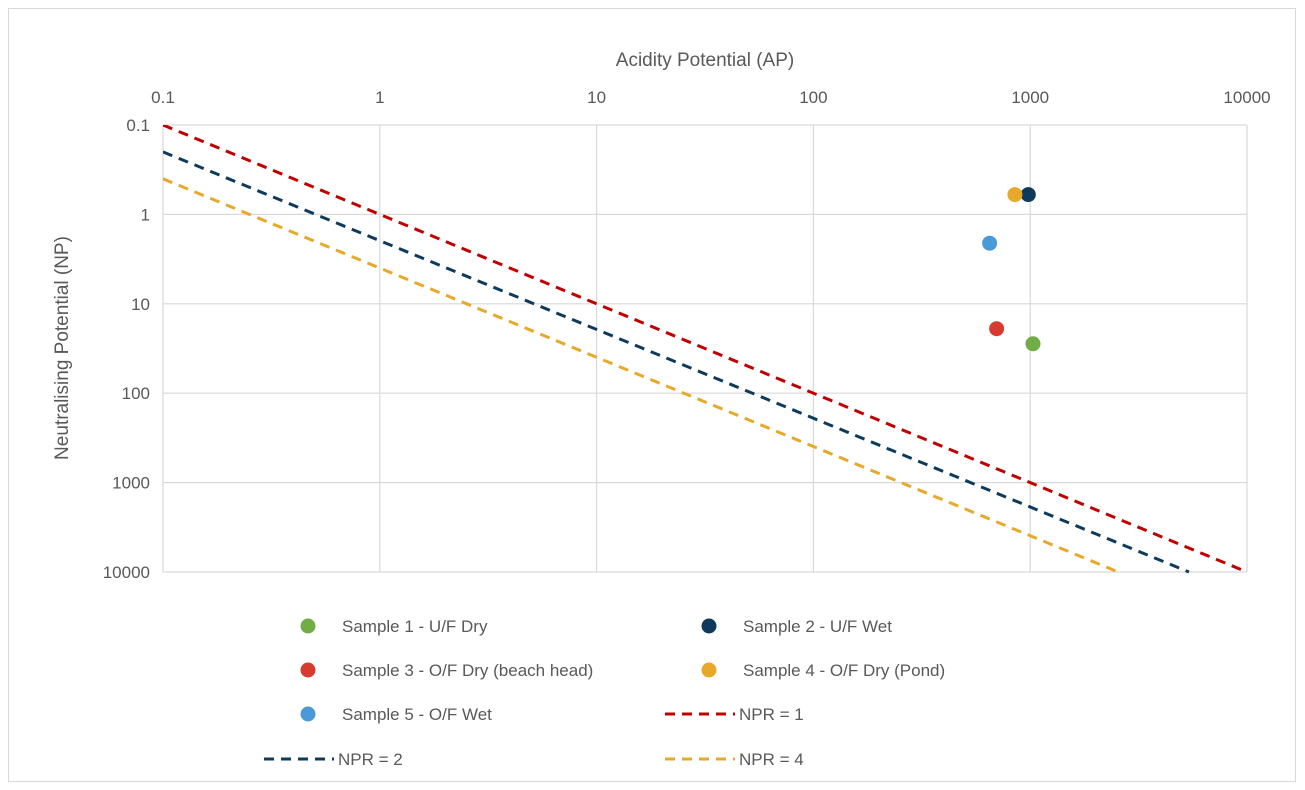 The width and height of the screenshot is (1305, 790). Describe the element at coordinates (145, 214) in the screenshot. I see `y-tick-label-1: 1` at that location.